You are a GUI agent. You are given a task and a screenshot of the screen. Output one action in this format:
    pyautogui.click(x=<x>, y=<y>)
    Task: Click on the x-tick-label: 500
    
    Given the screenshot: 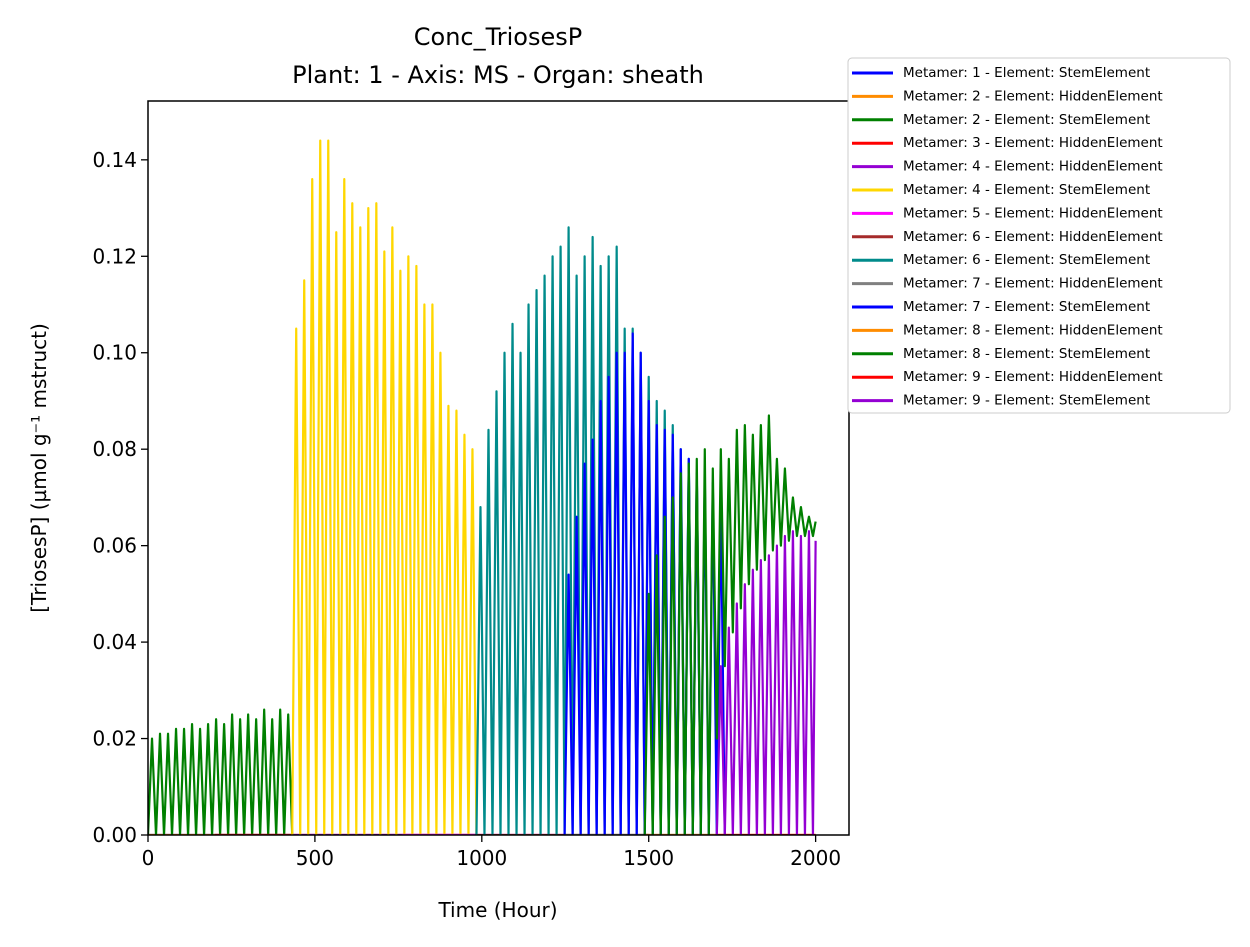 What is the action you would take?
    pyautogui.click(x=315, y=858)
    